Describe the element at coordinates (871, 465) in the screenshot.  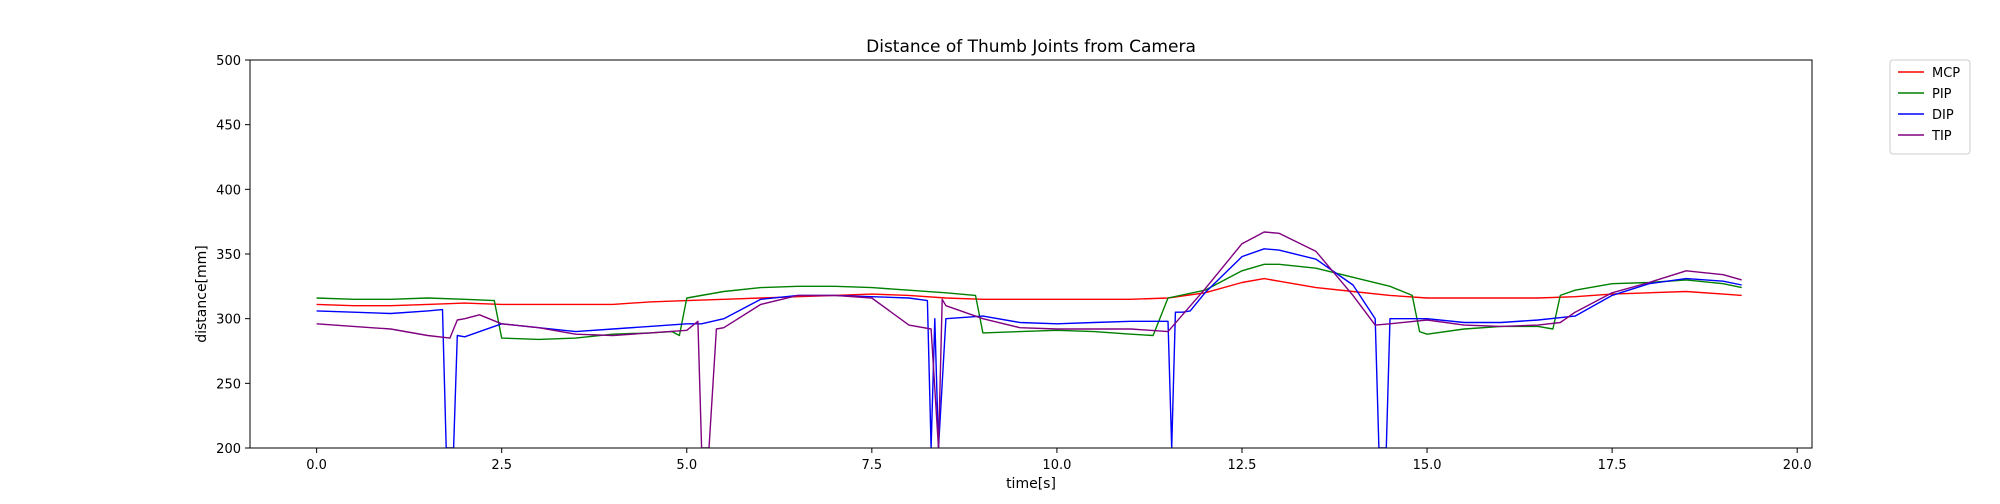
I see `x-tick-label: 7.5` at that location.